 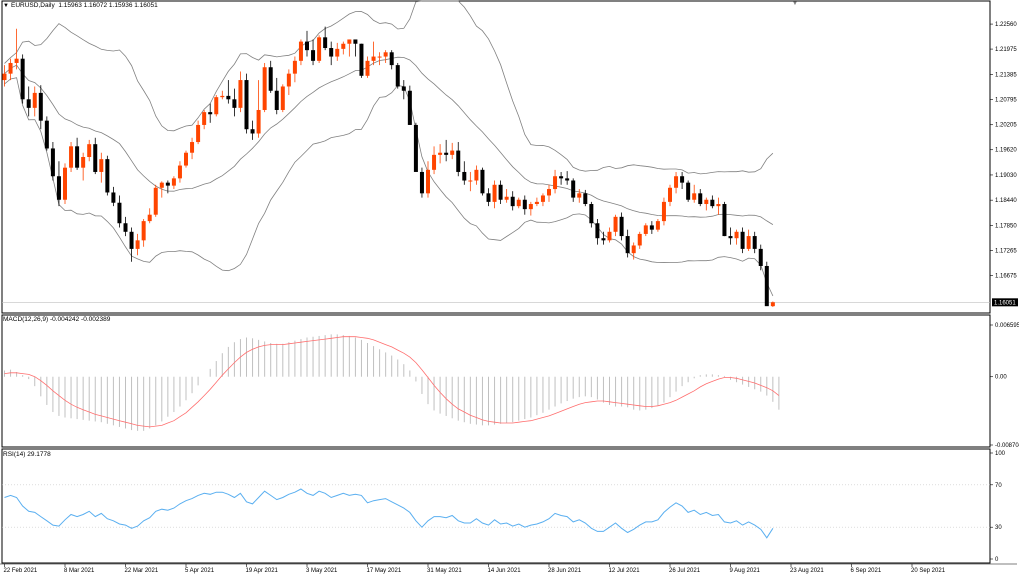 I want to click on triangle-down-icon: ▼, so click(x=6, y=6).